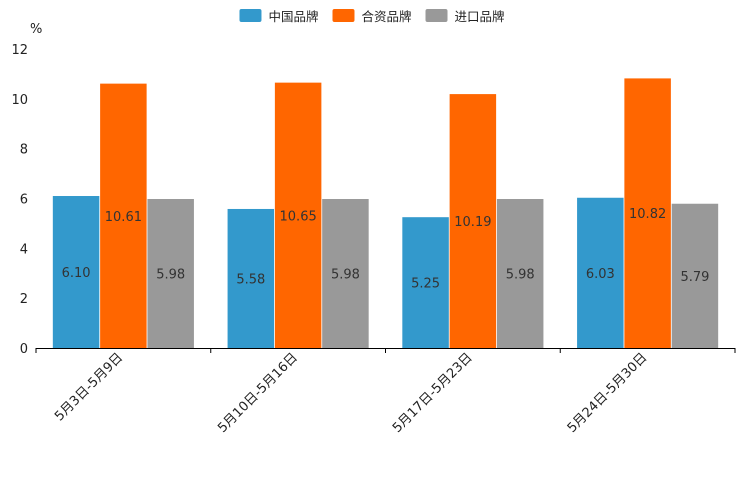 Image resolution: width=744 pixels, height=496 pixels. What do you see at coordinates (433, 393) in the screenshot?
I see `x-category-label: 5月17日-5月23日` at bounding box center [433, 393].